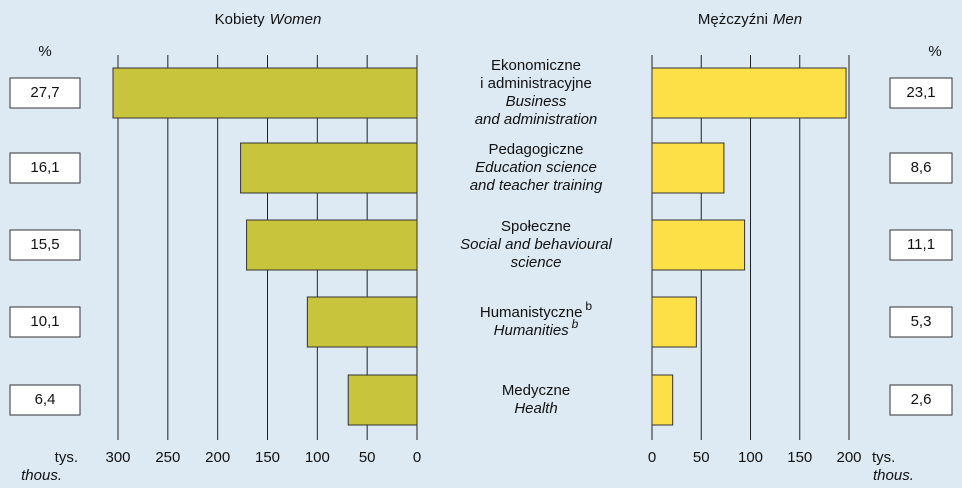 The width and height of the screenshot is (962, 488). Describe the element at coordinates (240, 19) in the screenshot. I see `series-name: Kobiety` at that location.